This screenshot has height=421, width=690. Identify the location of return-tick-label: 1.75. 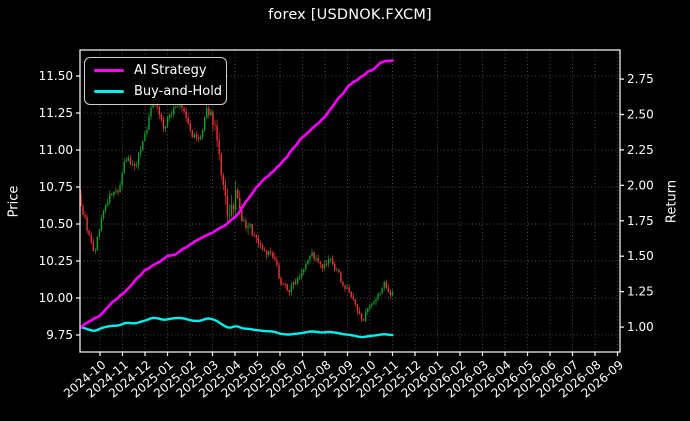
(640, 221).